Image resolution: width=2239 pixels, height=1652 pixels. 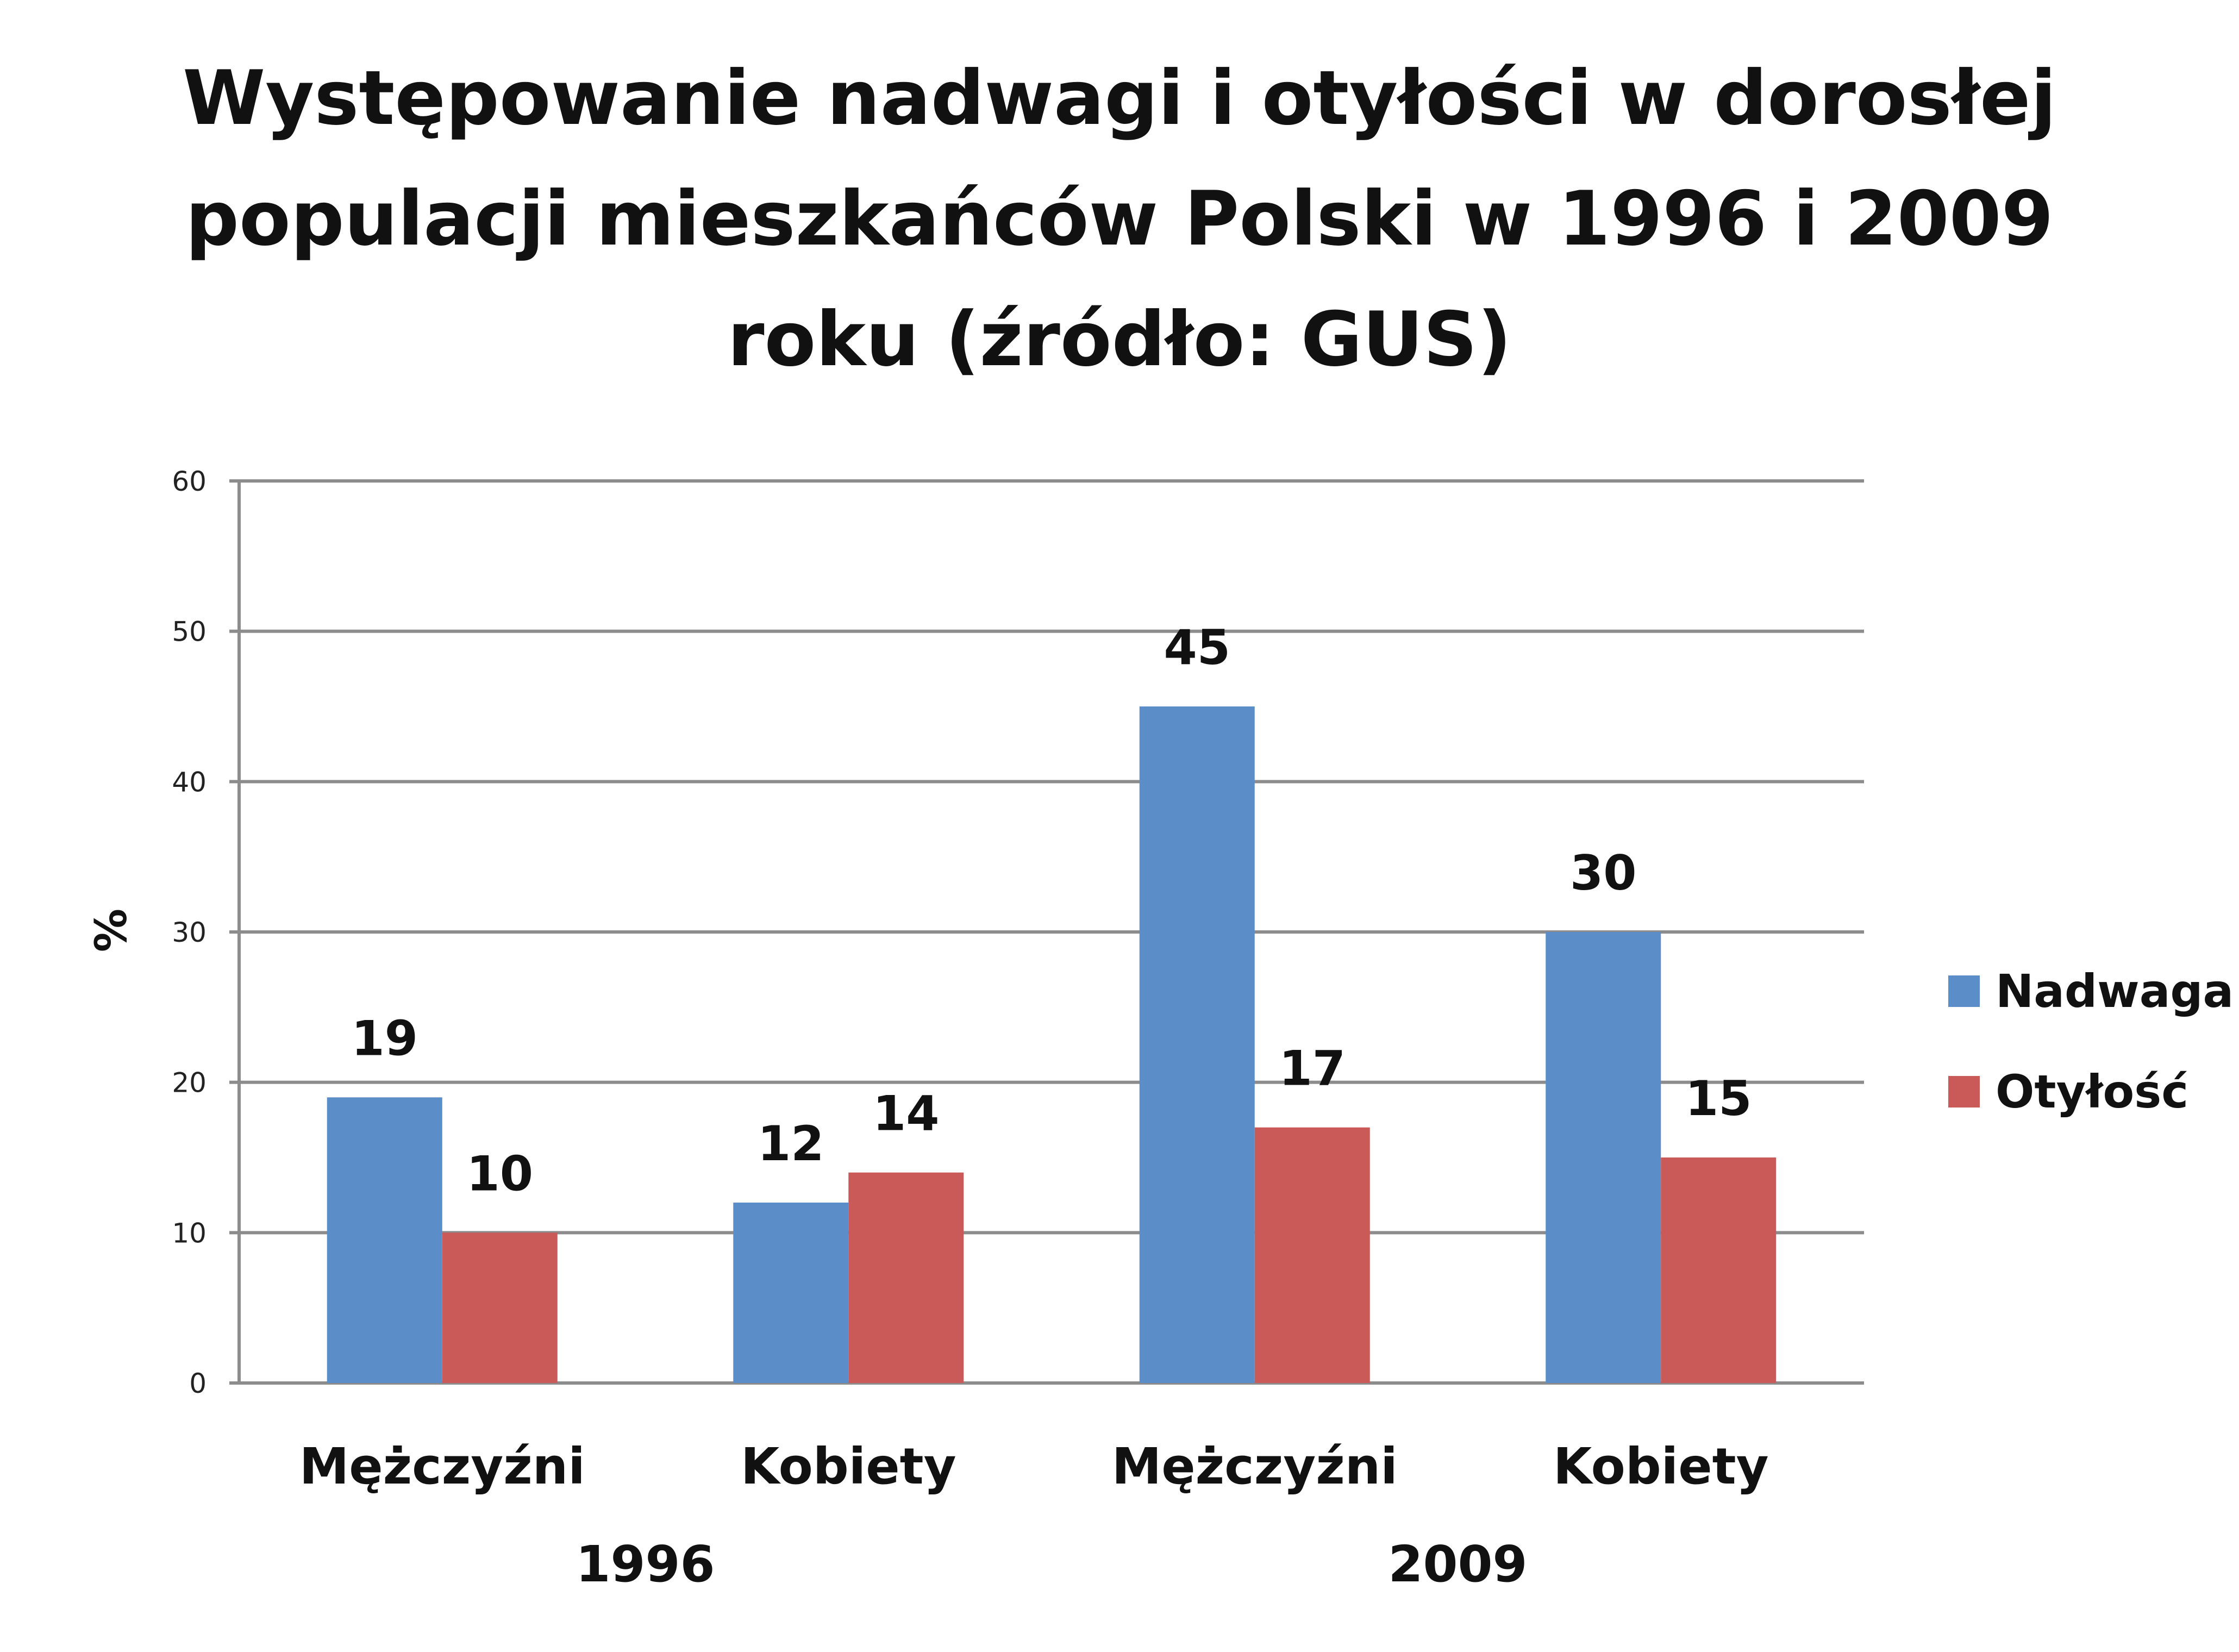 What do you see at coordinates (198, 1383) in the screenshot?
I see `y-tick-label: 0` at bounding box center [198, 1383].